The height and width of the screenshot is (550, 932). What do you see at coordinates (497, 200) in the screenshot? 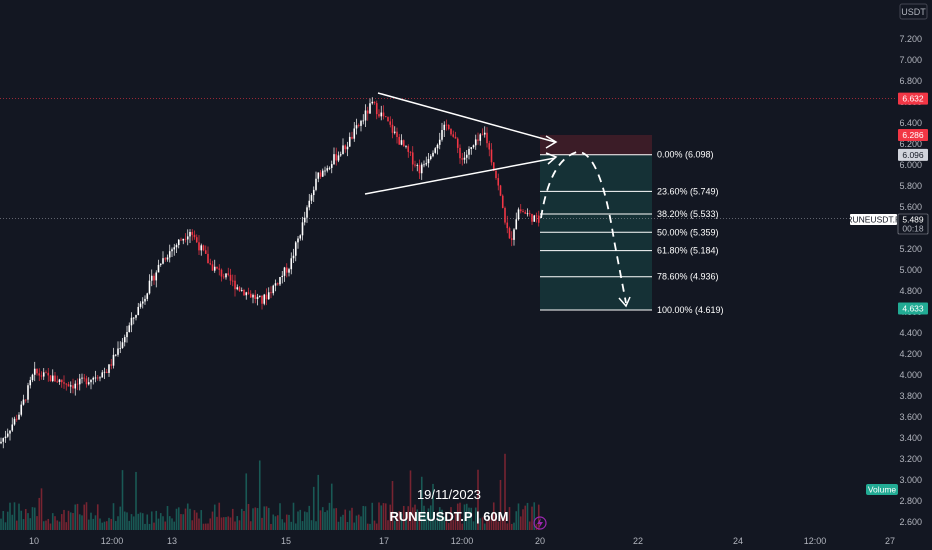
I see `drawings` at bounding box center [497, 200].